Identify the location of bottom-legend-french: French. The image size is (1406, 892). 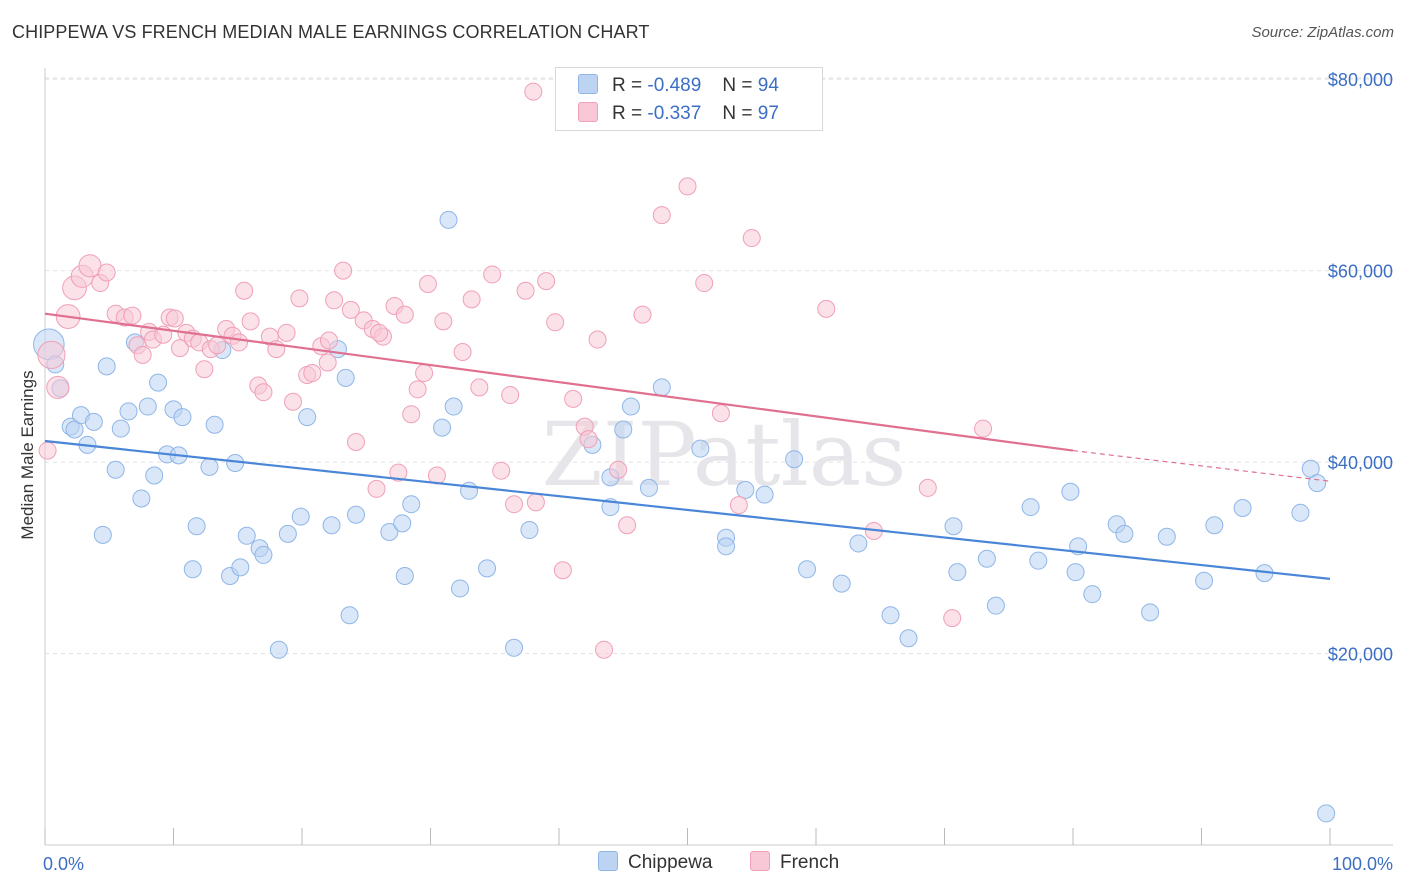
(794, 862).